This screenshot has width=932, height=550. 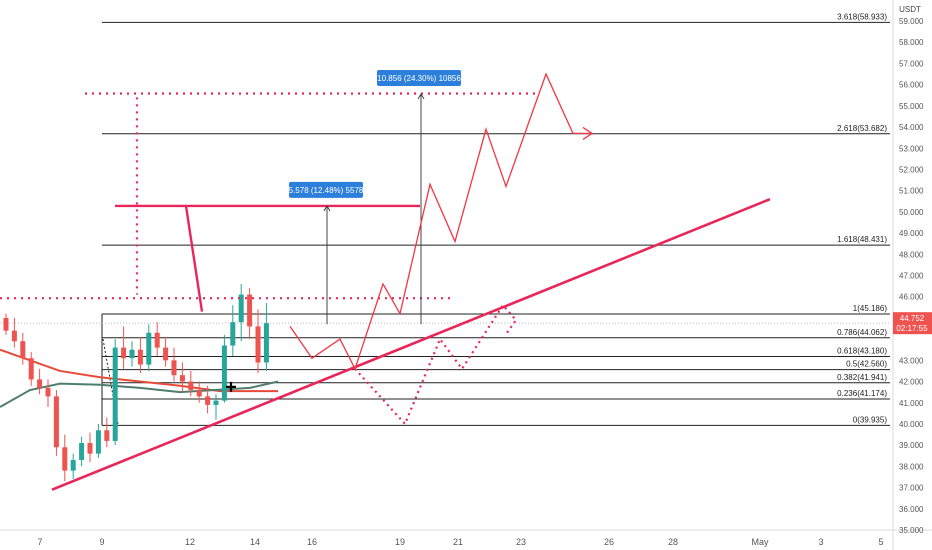 I want to click on candle-countdown: 02:17:55, so click(x=912, y=328).